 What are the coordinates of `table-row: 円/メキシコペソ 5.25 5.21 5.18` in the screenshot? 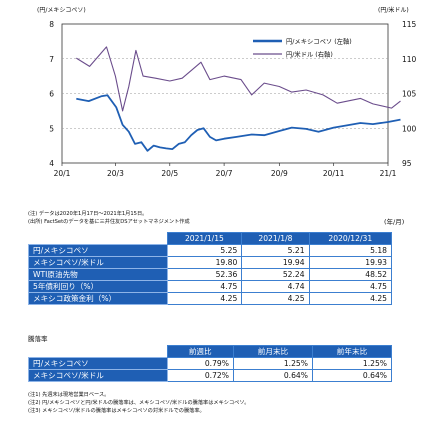 It's located at (210, 250).